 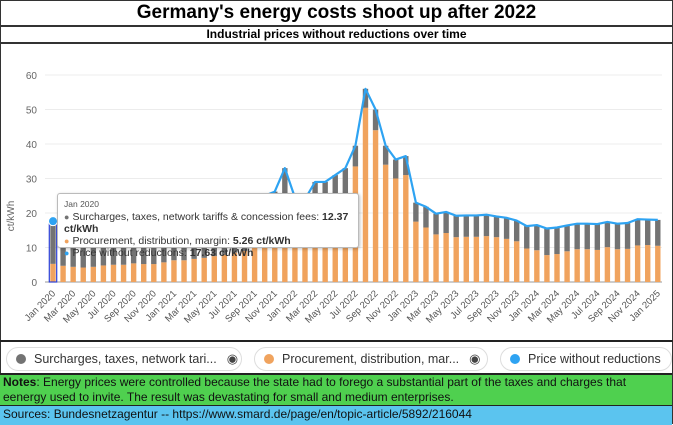 What do you see at coordinates (32, 249) in the screenshot?
I see `y-tick-label: 10` at bounding box center [32, 249].